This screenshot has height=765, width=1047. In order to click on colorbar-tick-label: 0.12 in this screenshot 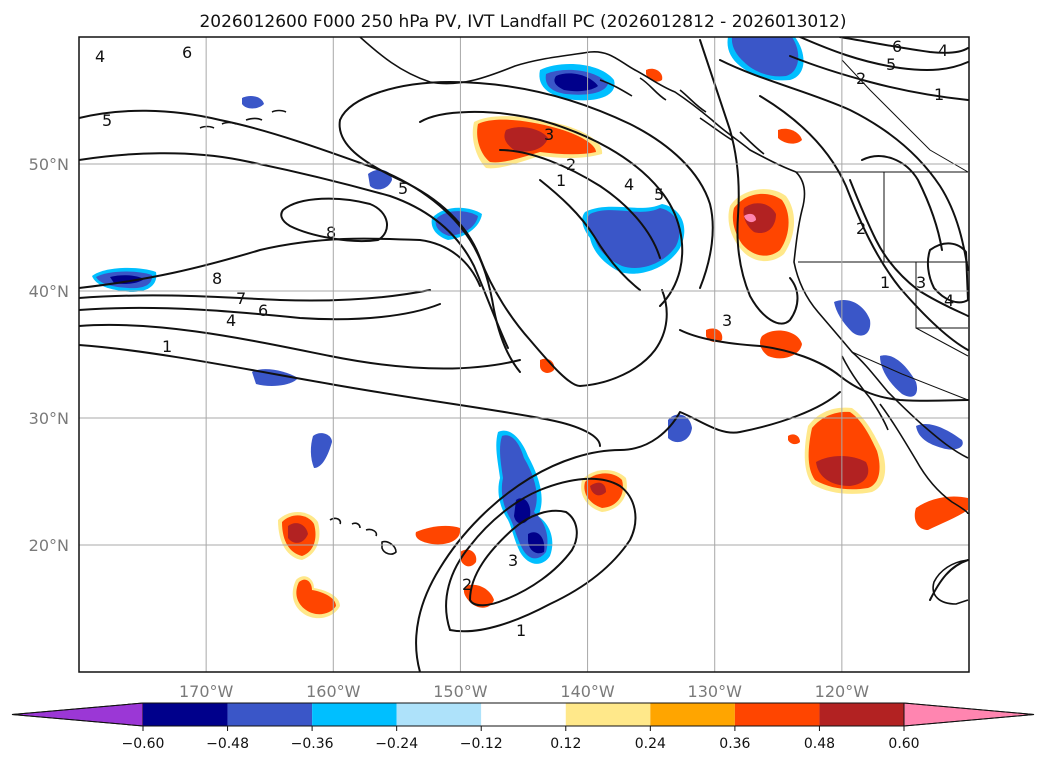, I will do `click(565, 744)`.